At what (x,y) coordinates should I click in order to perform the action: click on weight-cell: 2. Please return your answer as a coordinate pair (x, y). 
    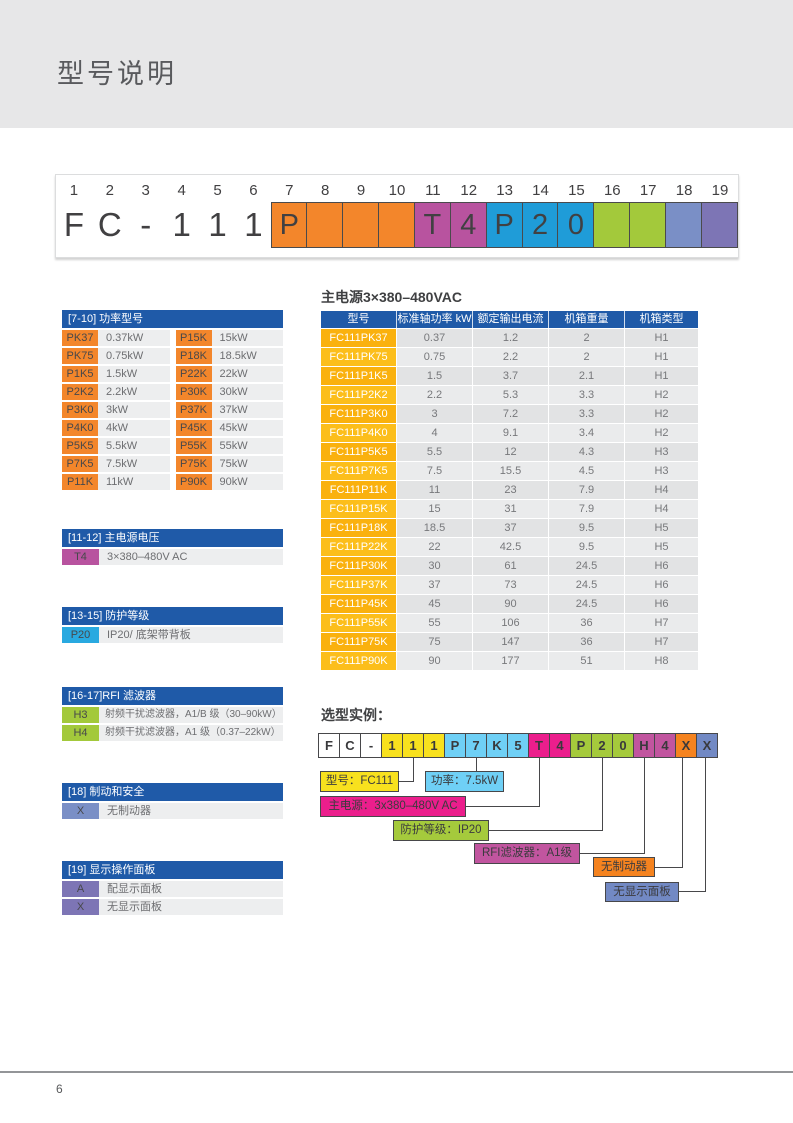
    Looking at the image, I should click on (586, 338).